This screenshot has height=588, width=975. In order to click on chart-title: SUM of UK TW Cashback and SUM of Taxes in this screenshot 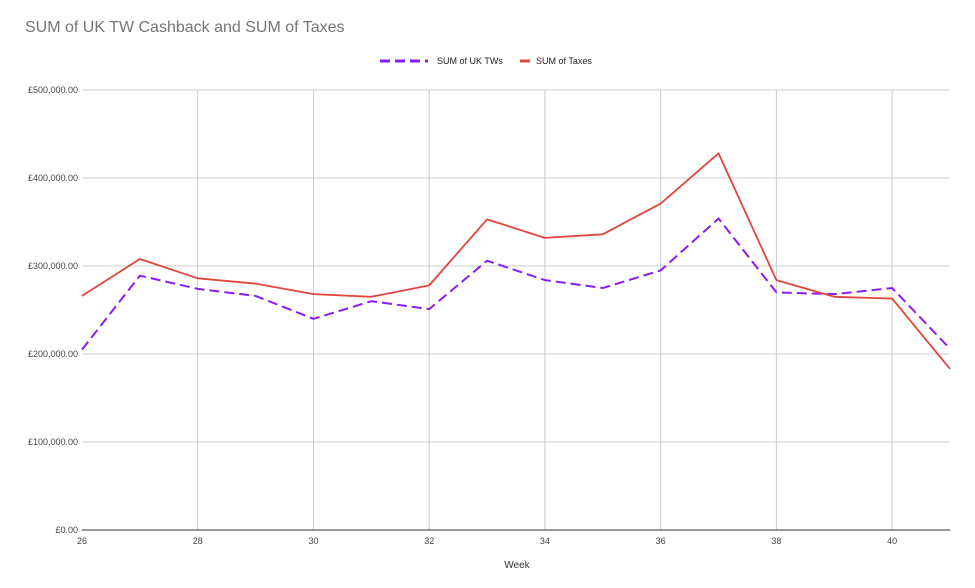, I will do `click(185, 27)`.